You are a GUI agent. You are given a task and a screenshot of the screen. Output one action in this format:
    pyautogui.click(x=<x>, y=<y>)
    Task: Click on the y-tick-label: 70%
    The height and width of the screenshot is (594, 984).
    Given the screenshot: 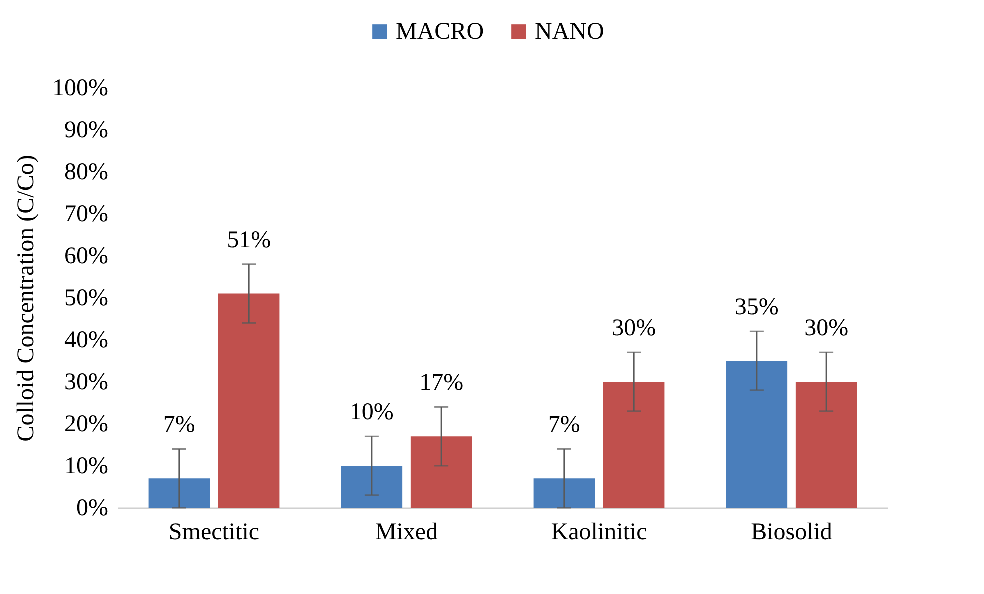 What is the action you would take?
    pyautogui.click(x=86, y=215)
    